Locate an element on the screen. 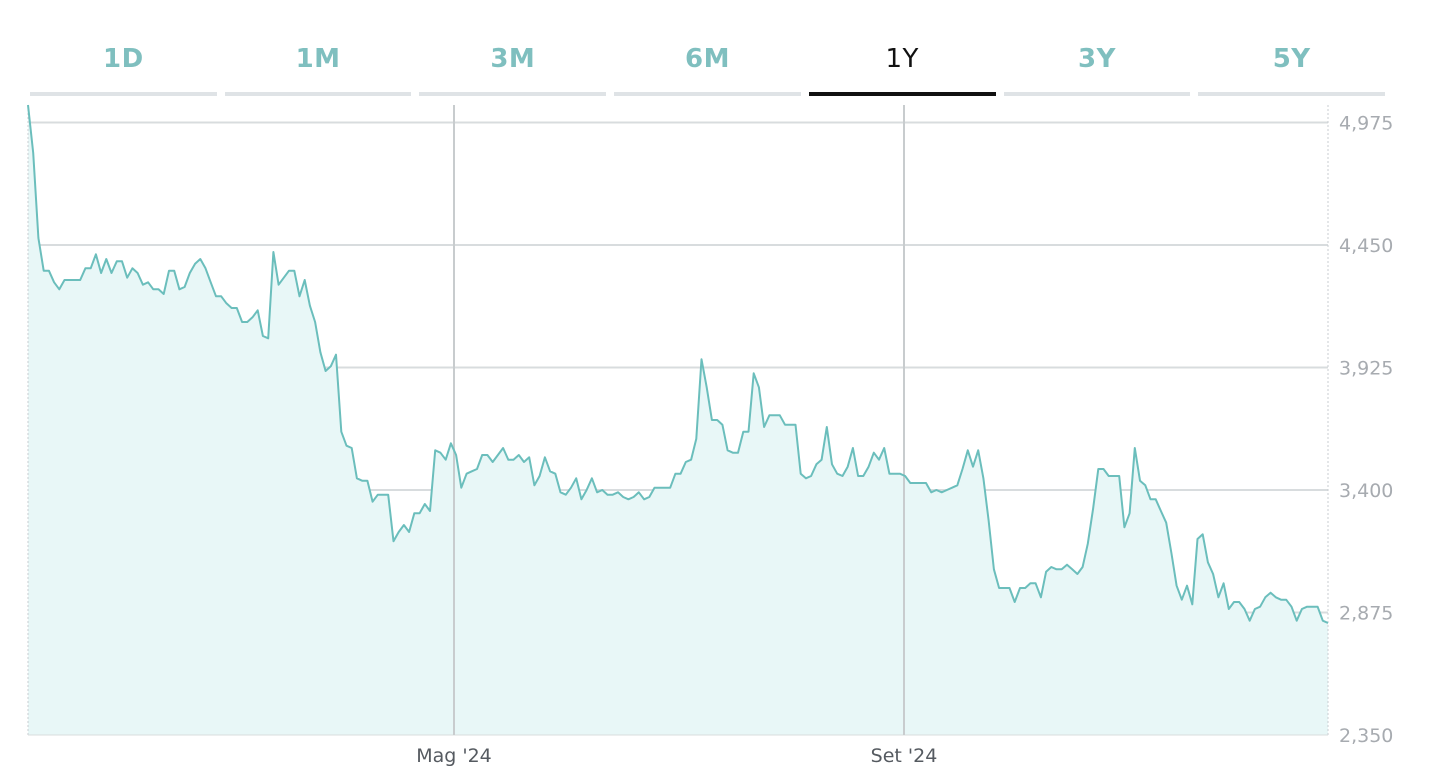 This screenshot has width=1438, height=780. tab-3y: 3Y is located at coordinates (1097, 48).